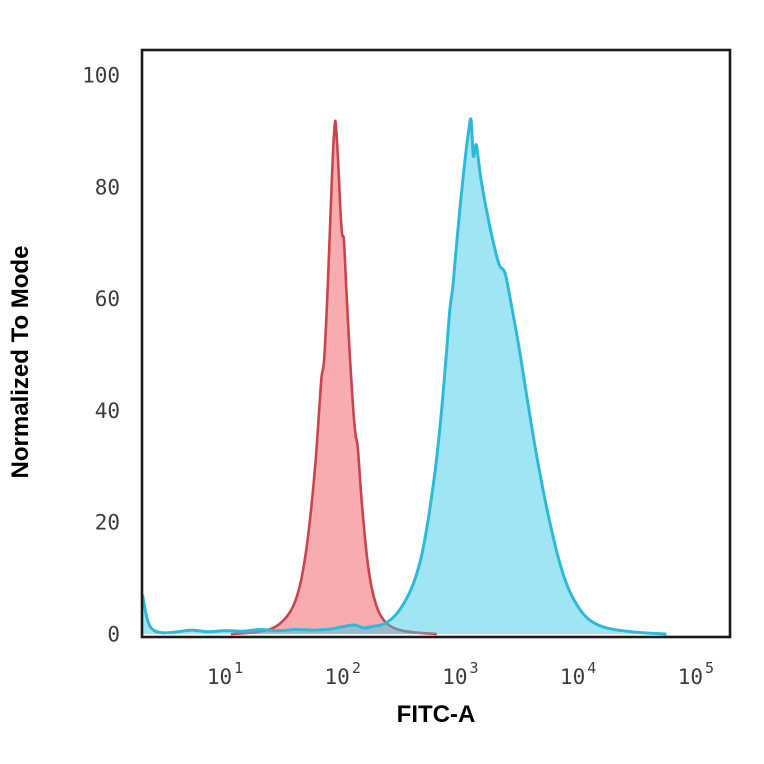 This screenshot has height=764, width=764. I want to click on y-axis-title: Normalized To Mode, so click(20, 362).